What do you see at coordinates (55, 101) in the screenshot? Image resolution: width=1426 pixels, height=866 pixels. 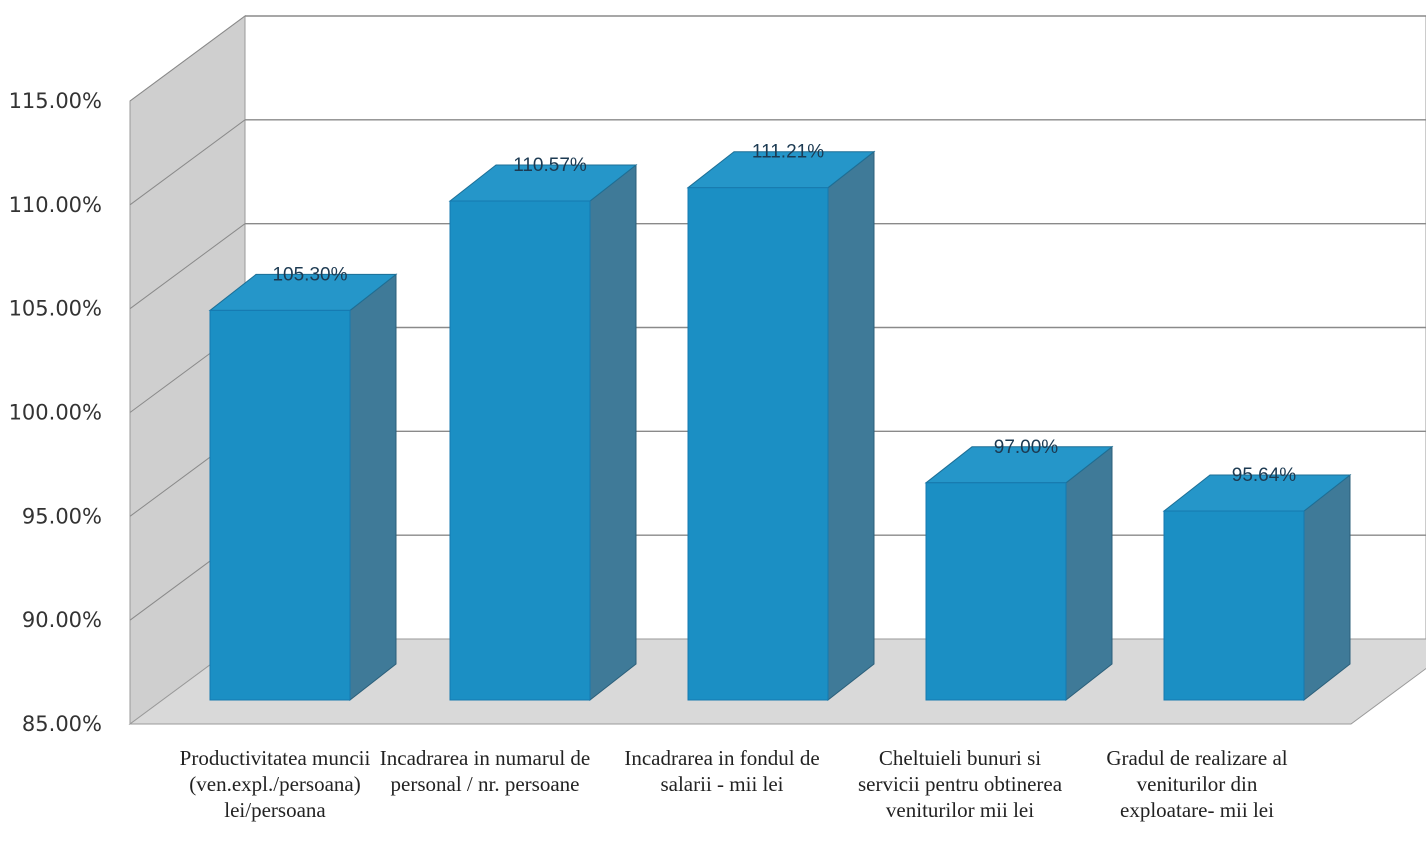 I see `y-tick-label: 115.00%` at bounding box center [55, 101].